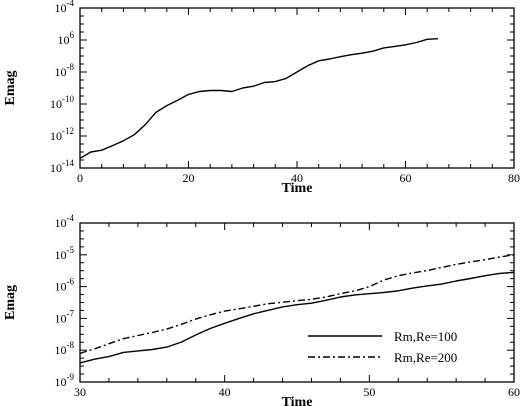  I want to click on legend-label: Rm,Re=200, so click(425, 357).